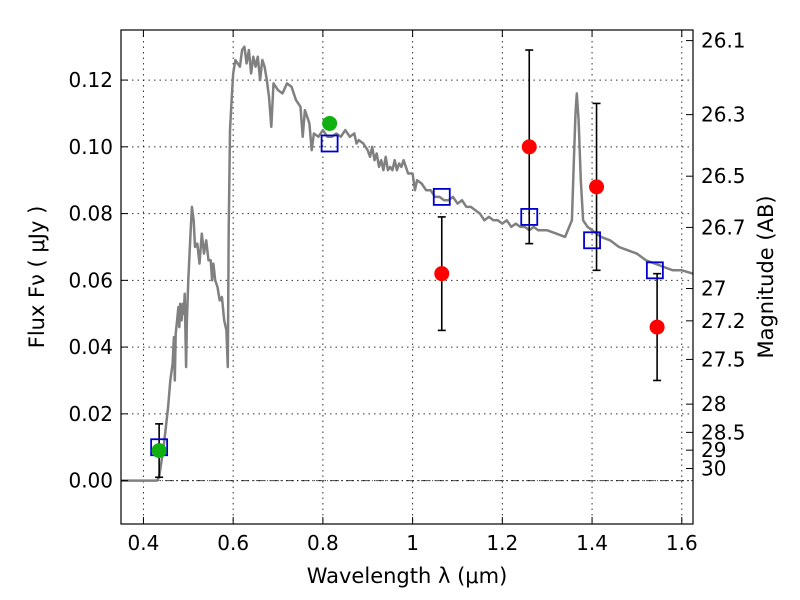 This screenshot has width=800, height=600. I want to click on y-tick-label-1: 0.02, so click(90, 414).